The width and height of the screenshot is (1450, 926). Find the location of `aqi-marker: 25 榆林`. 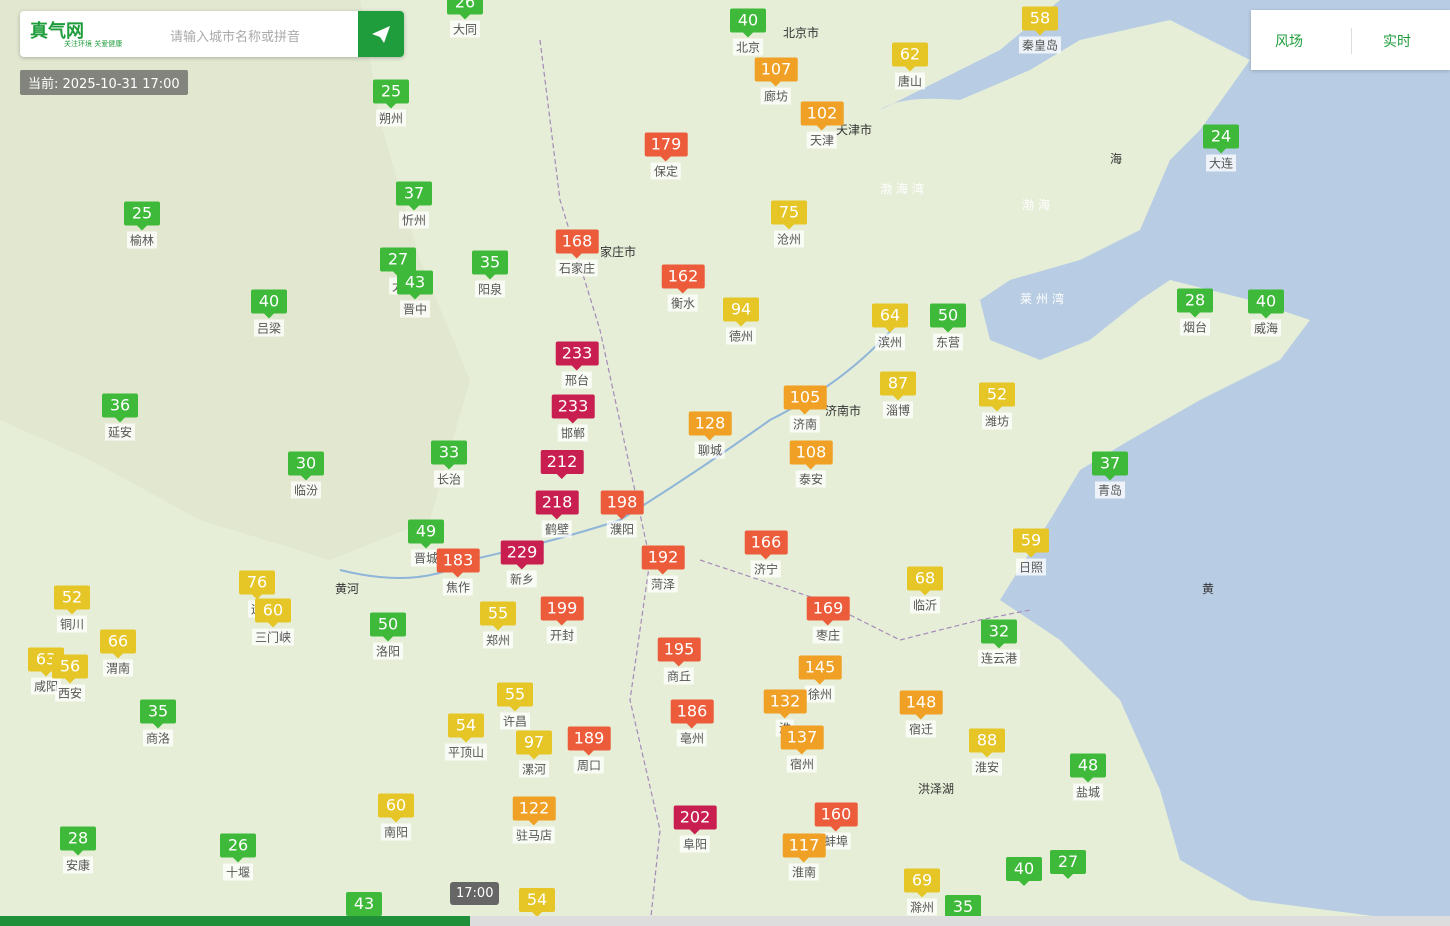

aqi-marker: 25 榆林 is located at coordinates (142, 225).